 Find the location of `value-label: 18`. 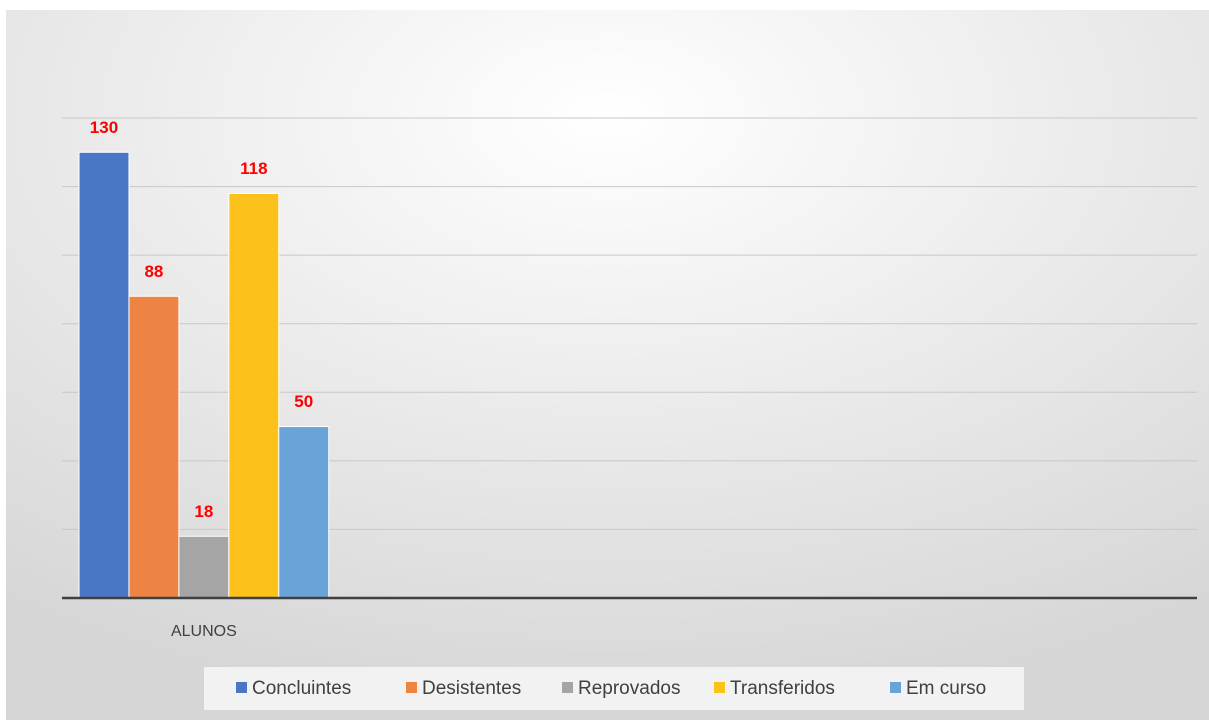

value-label: 18 is located at coordinates (203, 511).